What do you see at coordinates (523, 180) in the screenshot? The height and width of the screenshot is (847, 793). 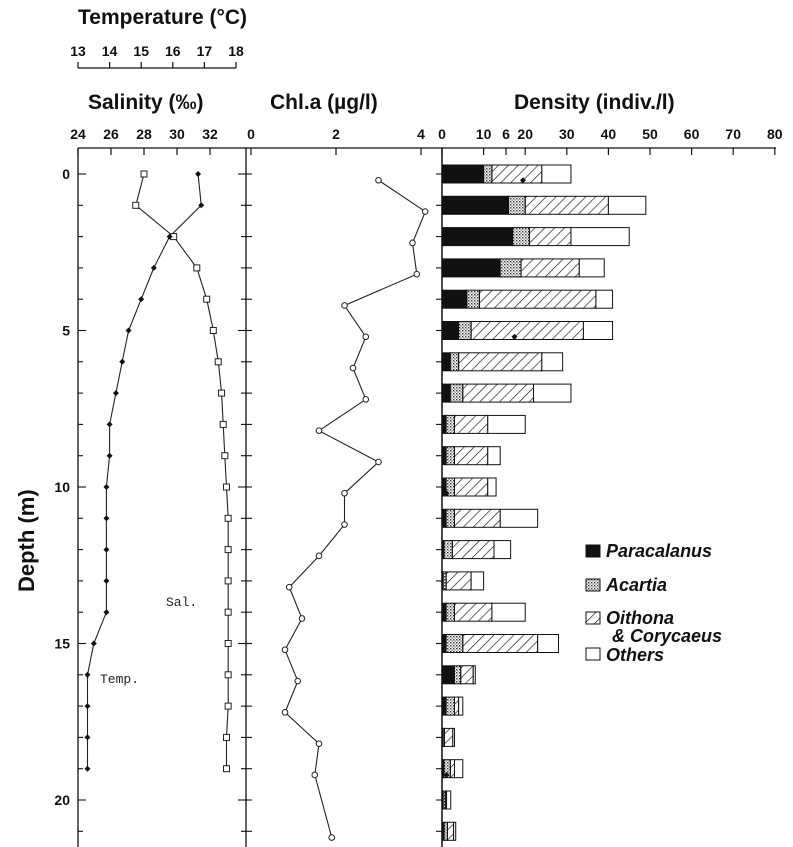 I see `chl-diamond-point` at bounding box center [523, 180].